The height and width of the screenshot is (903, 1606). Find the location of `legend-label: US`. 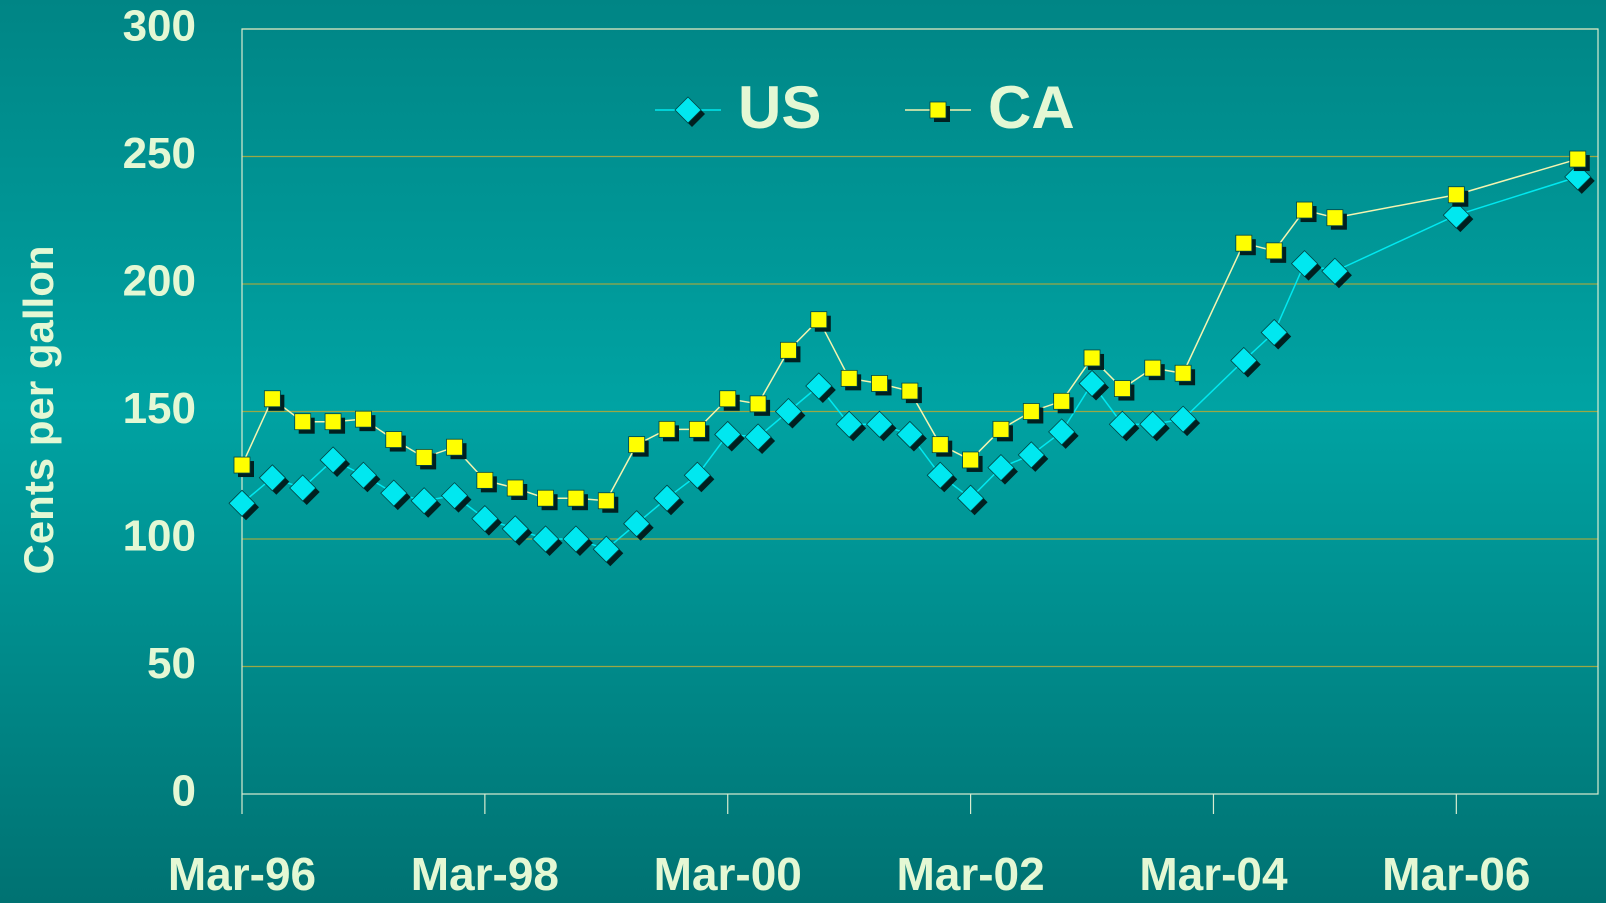

legend-label: US is located at coordinates (779, 107).